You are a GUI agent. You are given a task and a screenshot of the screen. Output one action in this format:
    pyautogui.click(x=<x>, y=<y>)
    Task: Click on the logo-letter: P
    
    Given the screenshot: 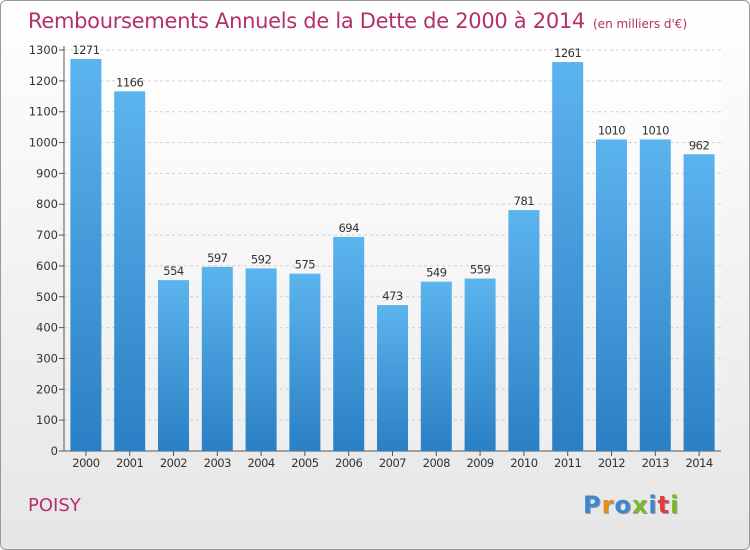 What is the action you would take?
    pyautogui.click(x=592, y=505)
    